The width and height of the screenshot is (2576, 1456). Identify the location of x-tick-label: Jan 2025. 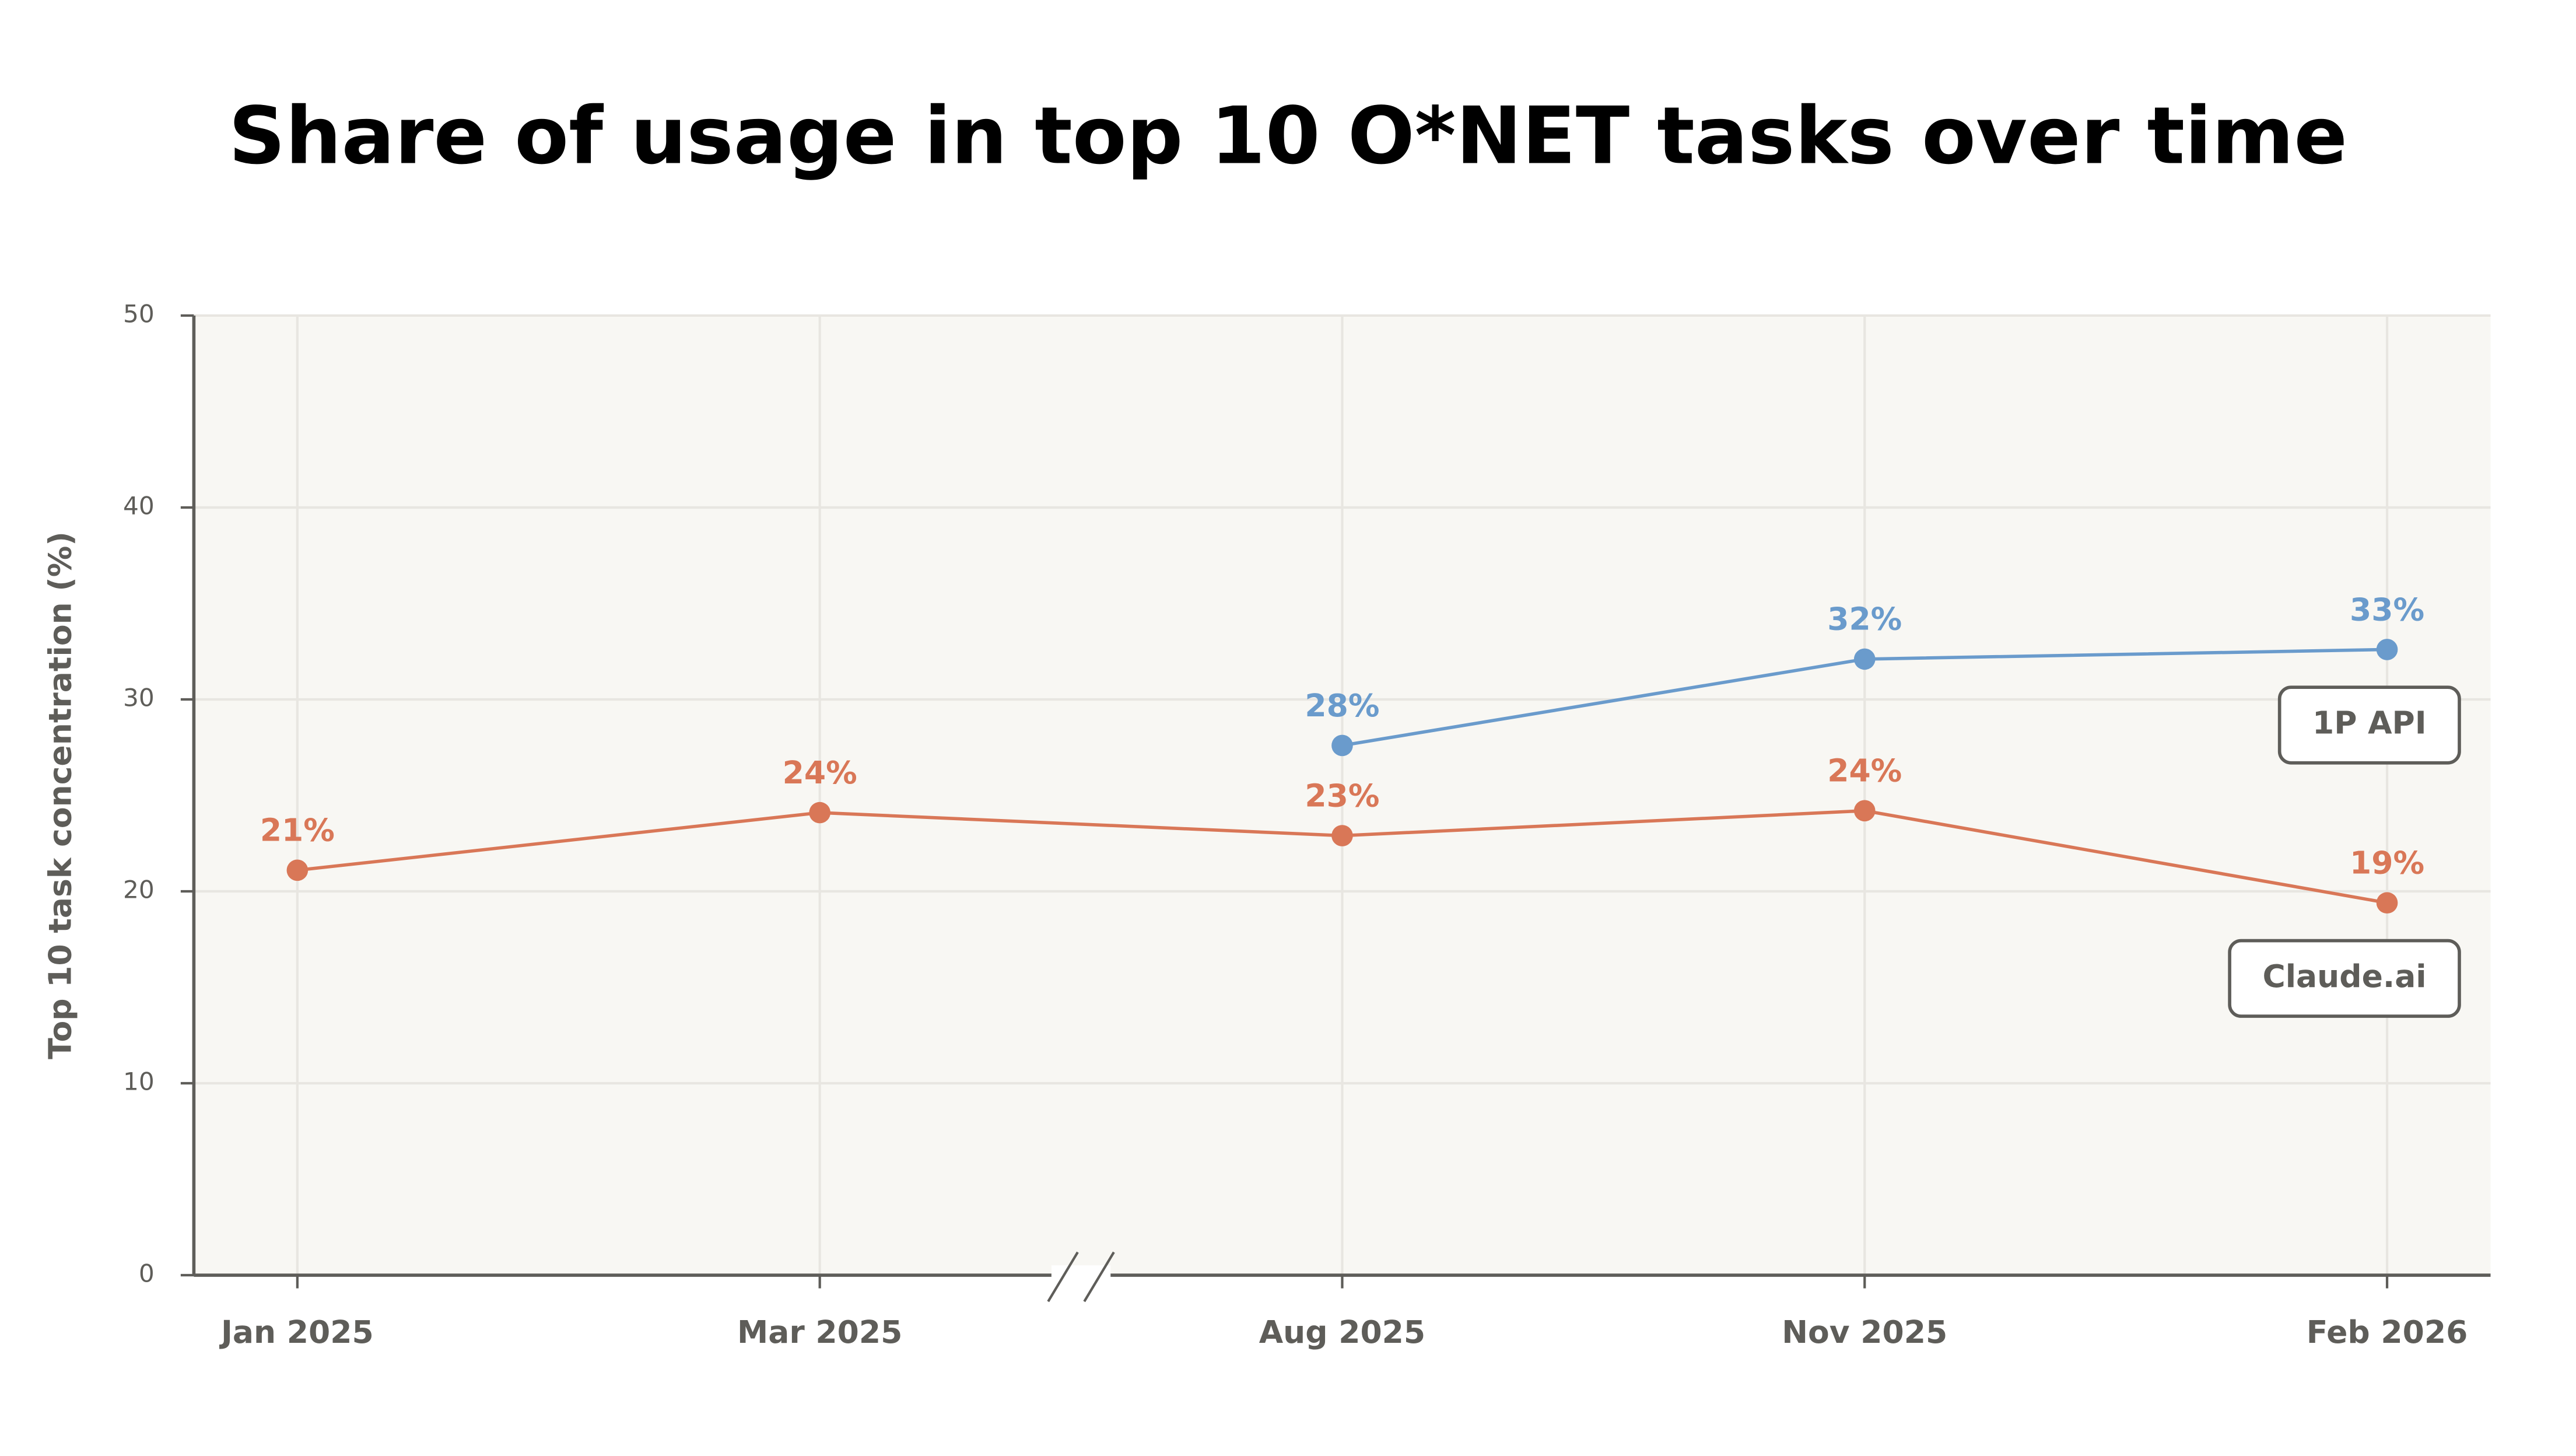
(296, 1332).